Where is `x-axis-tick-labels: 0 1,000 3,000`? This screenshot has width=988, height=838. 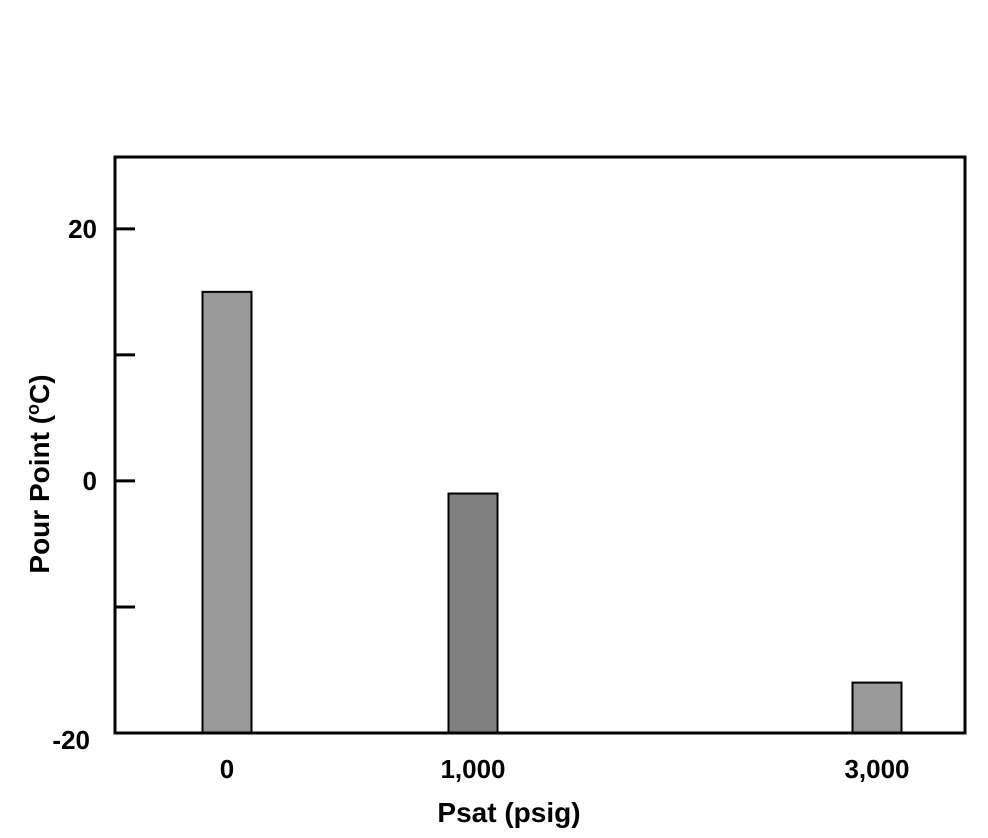 x-axis-tick-labels: 0 1,000 3,000 is located at coordinates (565, 769).